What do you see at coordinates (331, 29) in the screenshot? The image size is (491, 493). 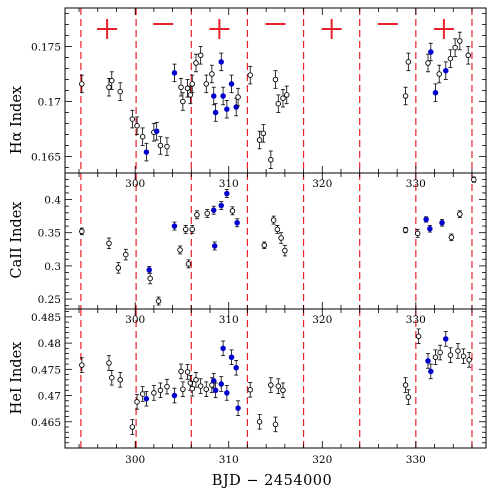 I see `plus-sign` at bounding box center [331, 29].